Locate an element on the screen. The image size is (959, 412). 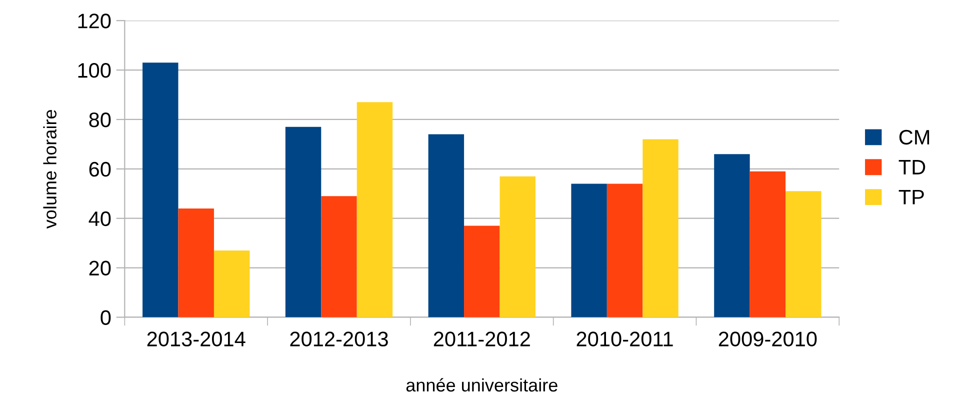
y-tick-label: 20 is located at coordinates (100, 268).